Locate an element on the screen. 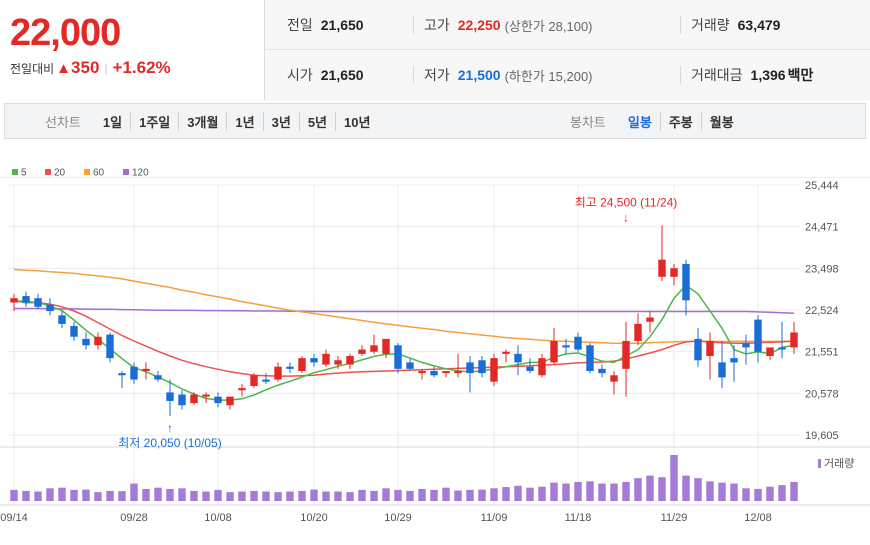 Image resolution: width=870 pixels, height=545 pixels. high-annotation: 최고 24,500 (11/24) is located at coordinates (626, 202).